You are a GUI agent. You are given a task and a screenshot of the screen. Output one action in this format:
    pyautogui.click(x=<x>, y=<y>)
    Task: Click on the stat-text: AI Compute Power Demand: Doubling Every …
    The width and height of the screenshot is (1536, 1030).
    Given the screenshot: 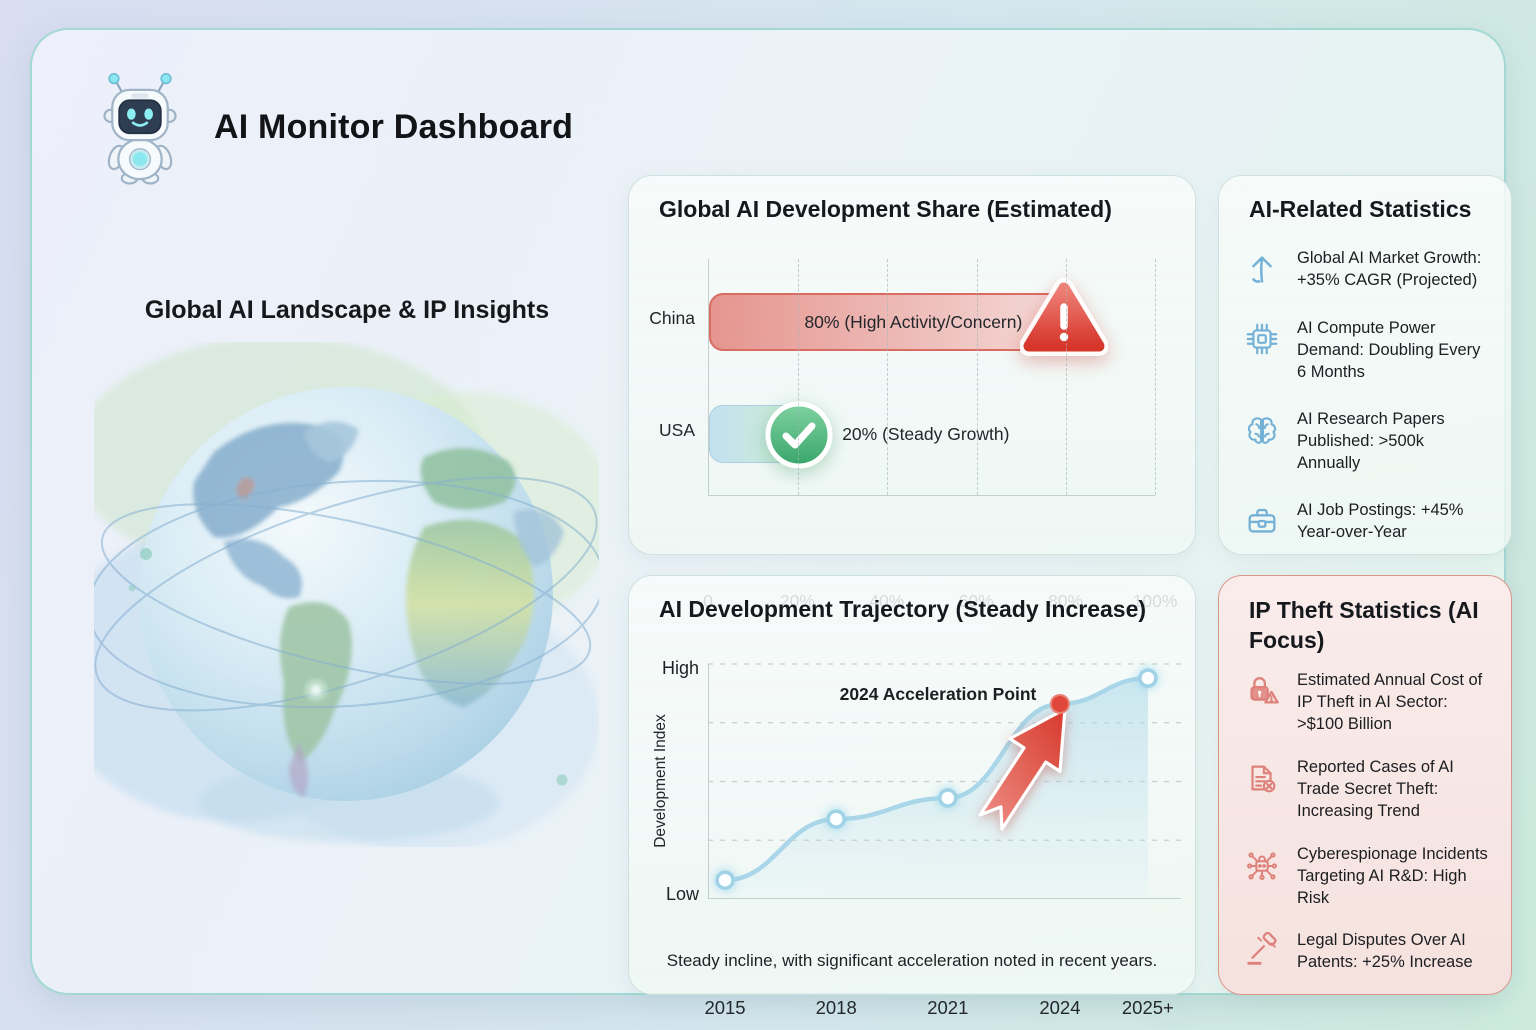 What is the action you would take?
    pyautogui.click(x=1389, y=350)
    